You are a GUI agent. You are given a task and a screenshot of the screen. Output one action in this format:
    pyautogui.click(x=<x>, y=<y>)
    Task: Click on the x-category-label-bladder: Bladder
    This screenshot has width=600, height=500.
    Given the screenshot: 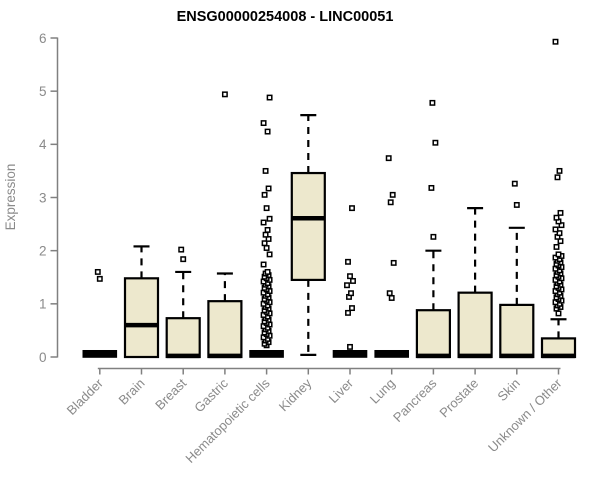 What is the action you would take?
    pyautogui.click(x=85, y=396)
    